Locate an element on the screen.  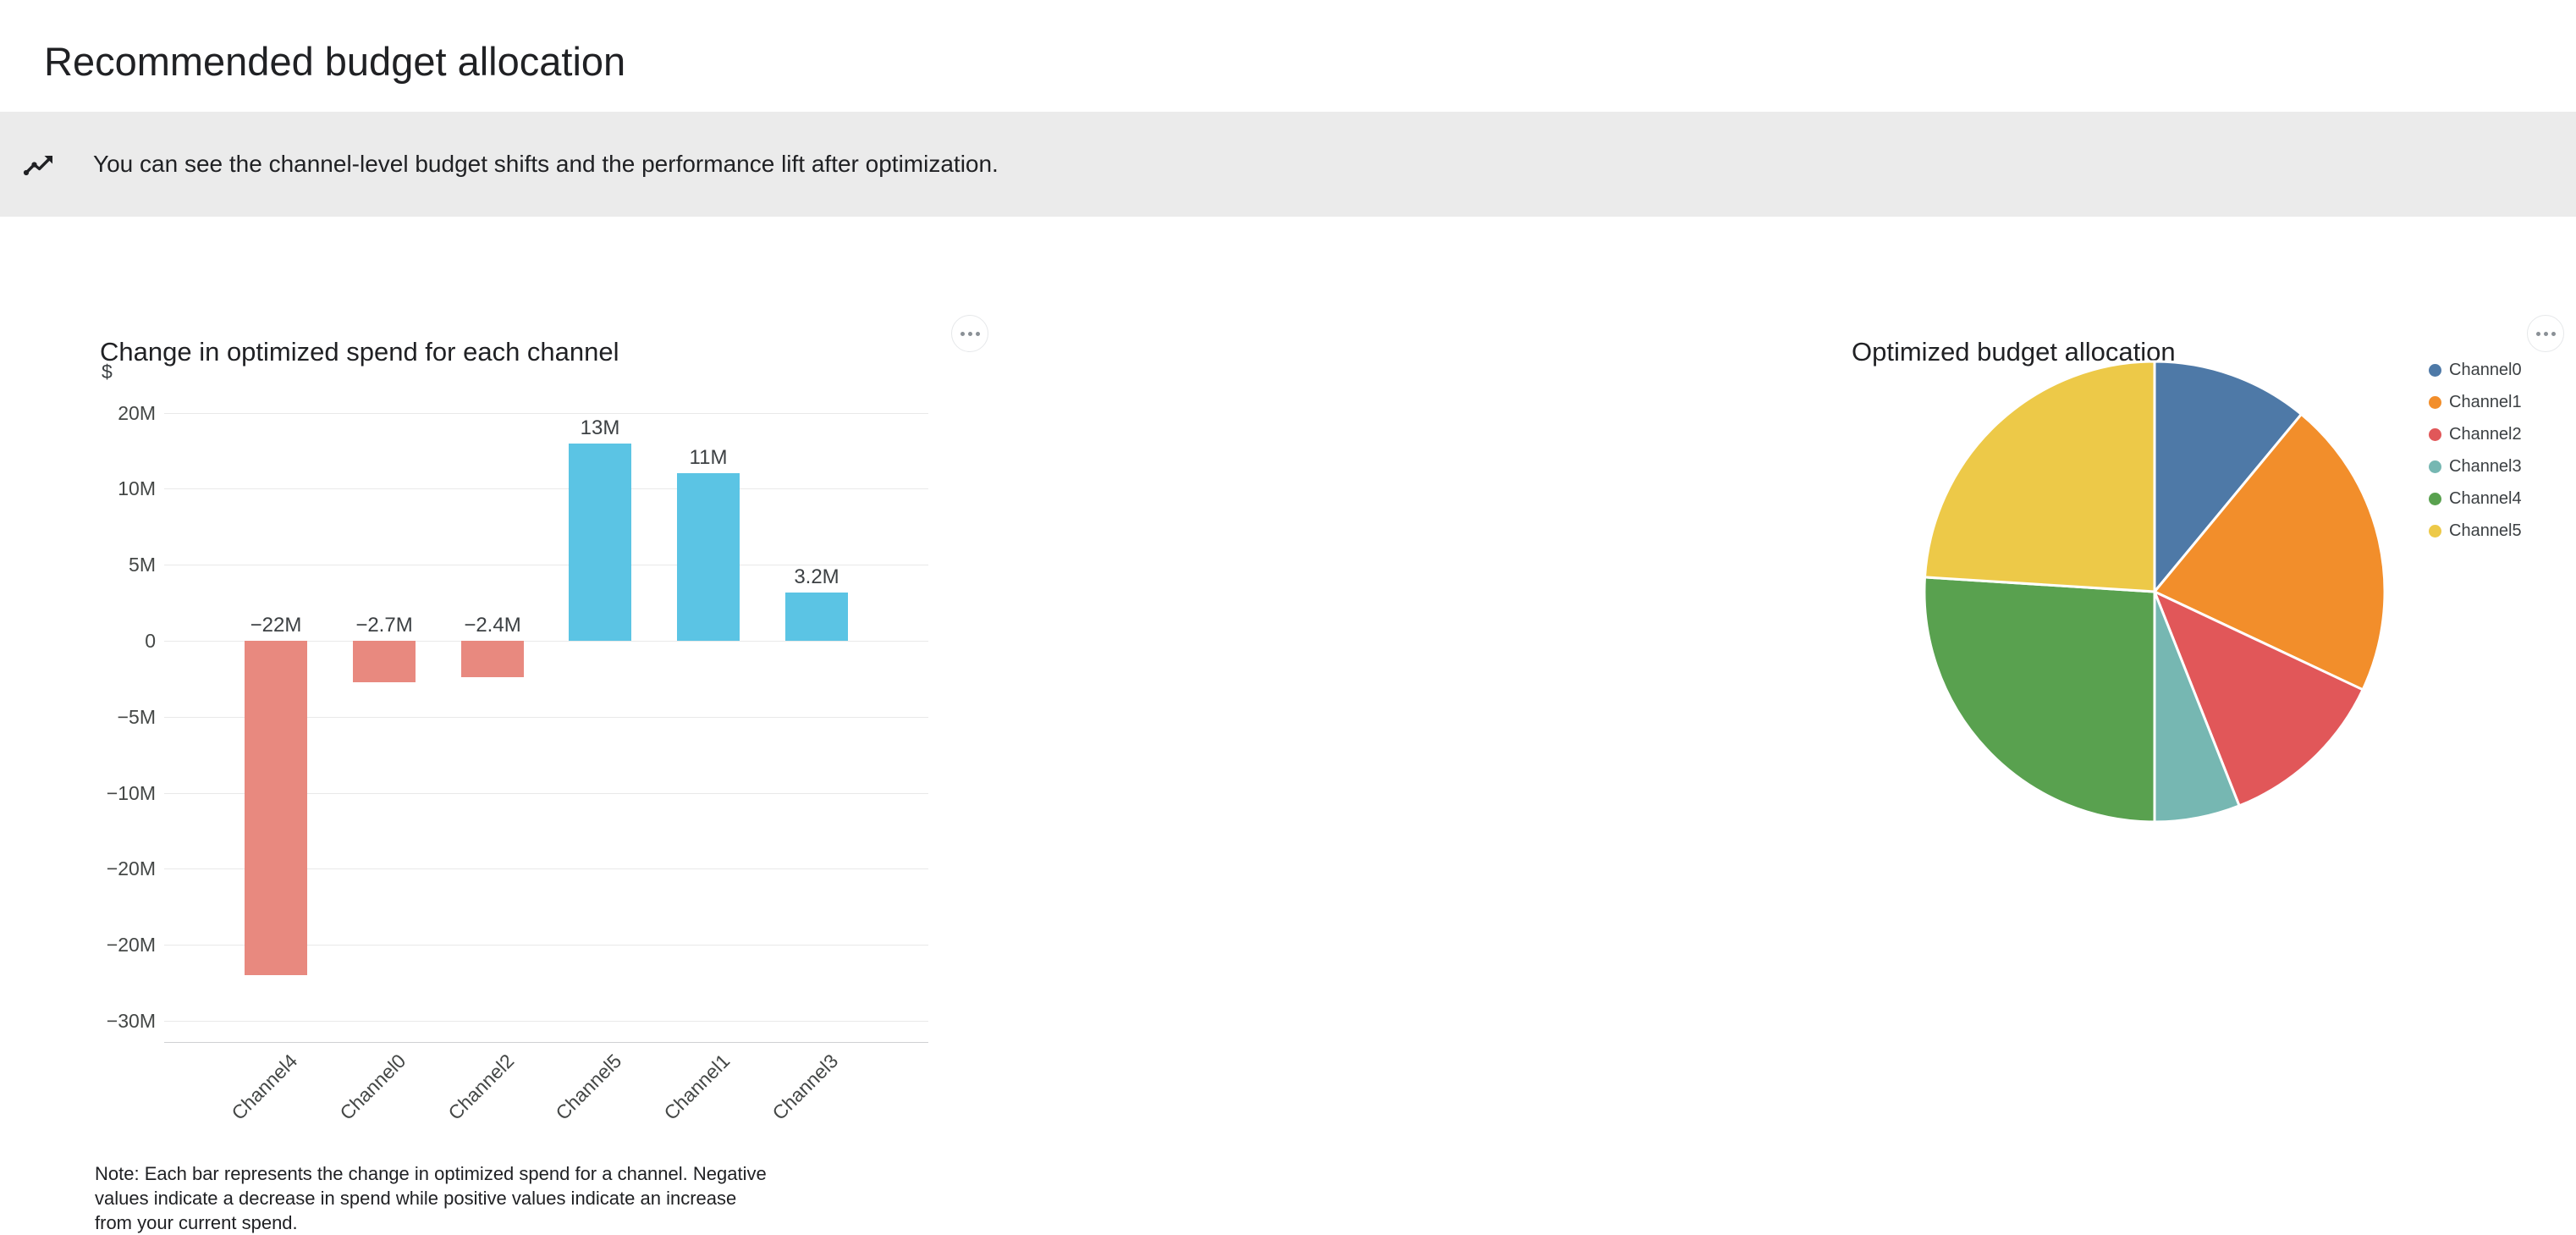
y-tick-label: −30M is located at coordinates (131, 1021).